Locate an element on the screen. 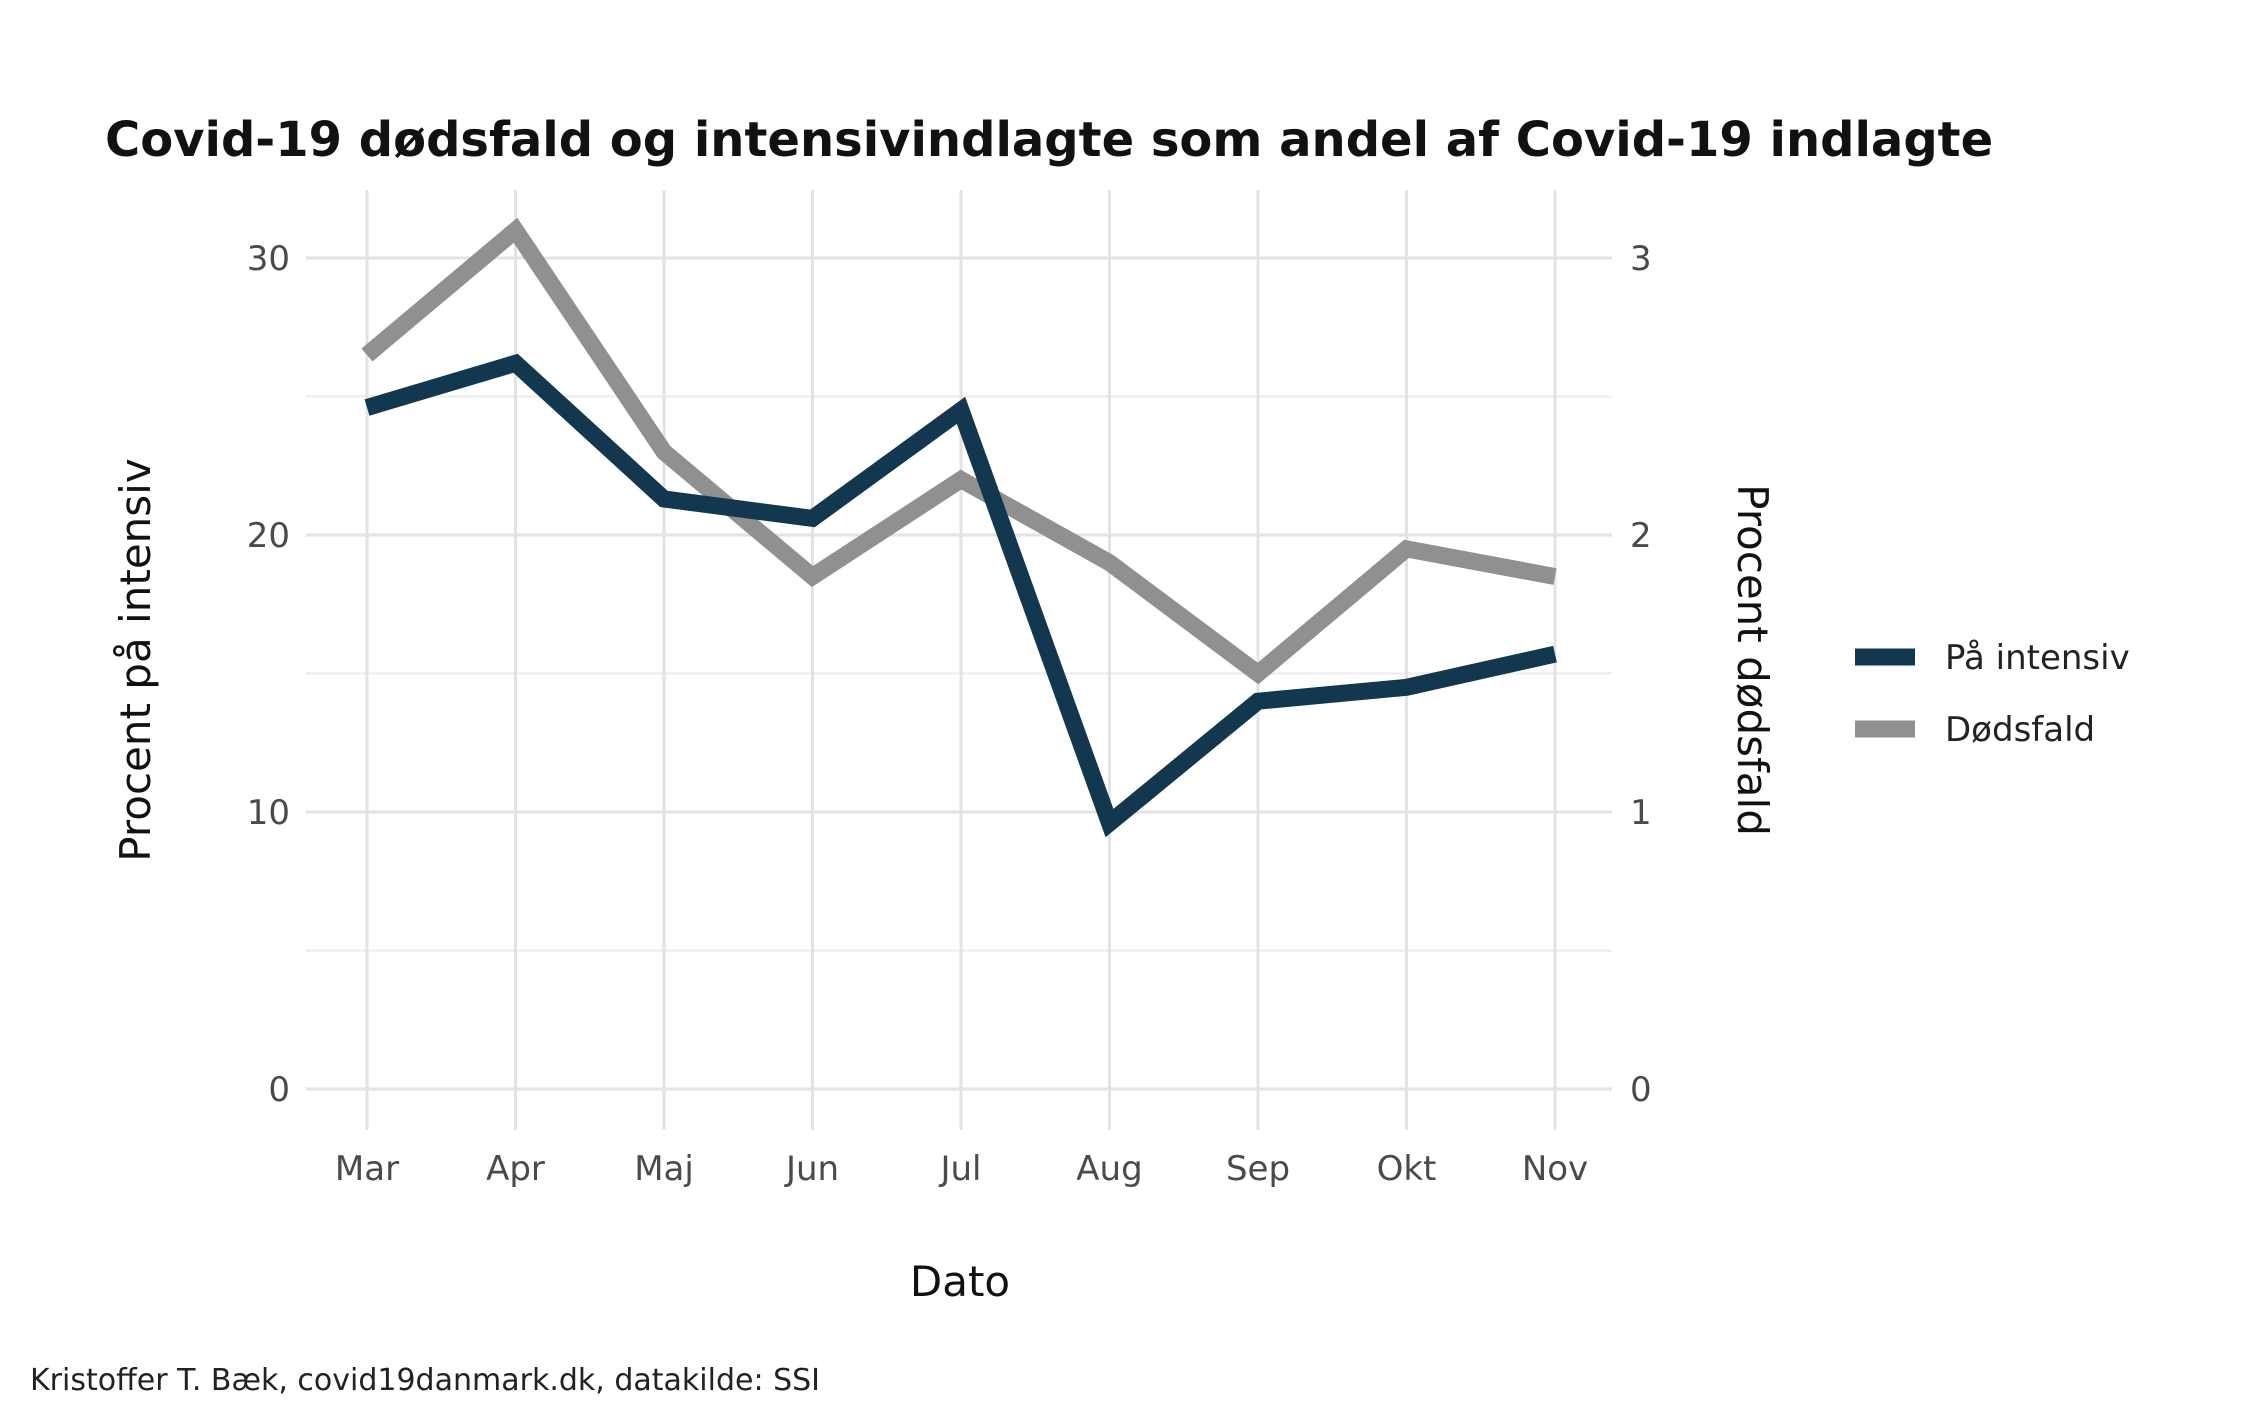 The height and width of the screenshot is (1417, 2244). y-tick-label-left: 30 is located at coordinates (268, 259).